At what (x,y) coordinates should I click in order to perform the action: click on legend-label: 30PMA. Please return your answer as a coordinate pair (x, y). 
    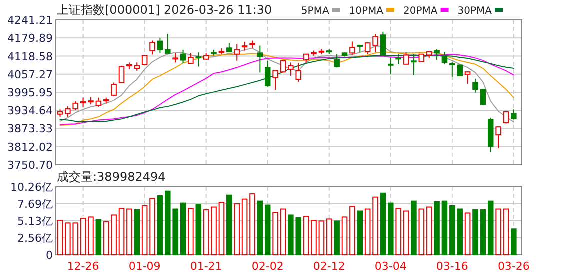
    Looking at the image, I should click on (475, 11).